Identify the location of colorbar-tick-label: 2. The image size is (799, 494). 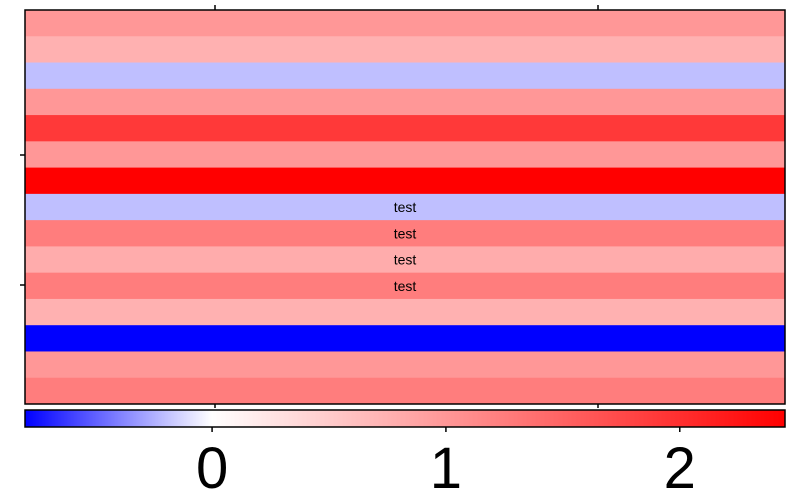
(680, 465).